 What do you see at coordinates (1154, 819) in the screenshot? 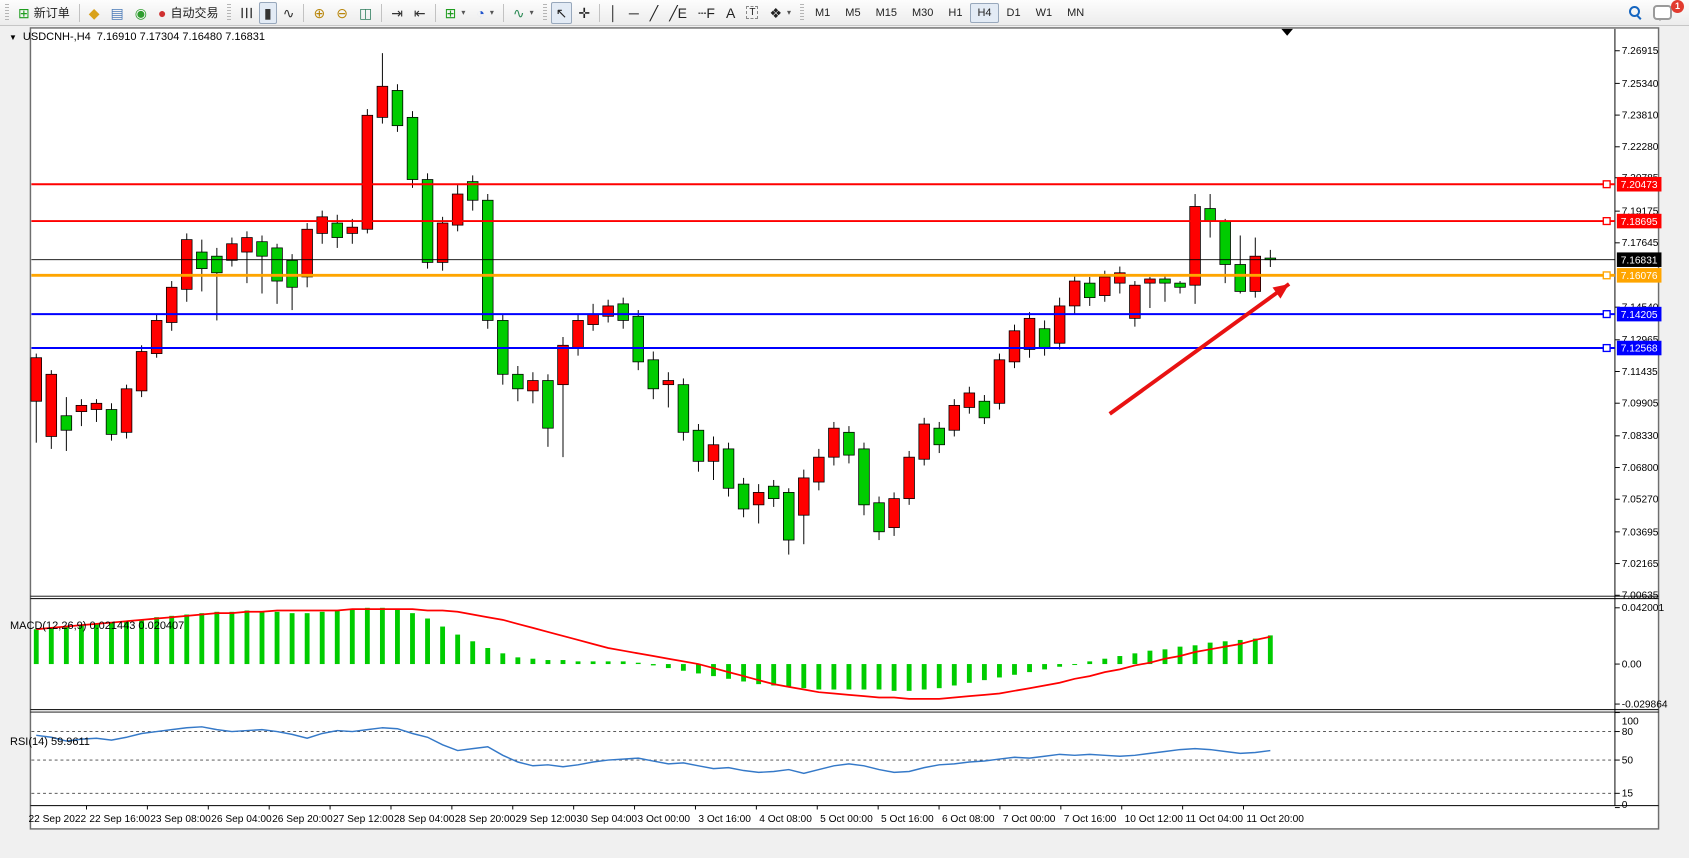
I see `time-tick-label: 10 Oct 12:00` at bounding box center [1154, 819].